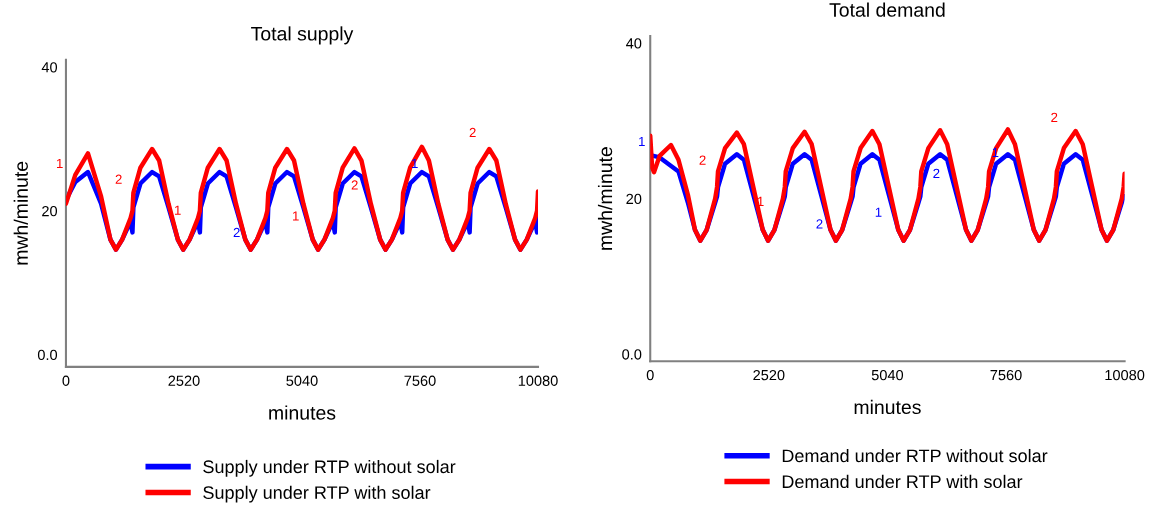 The image size is (1157, 516). I want to click on legend-label: Supply under RTP without solar, so click(329, 468).